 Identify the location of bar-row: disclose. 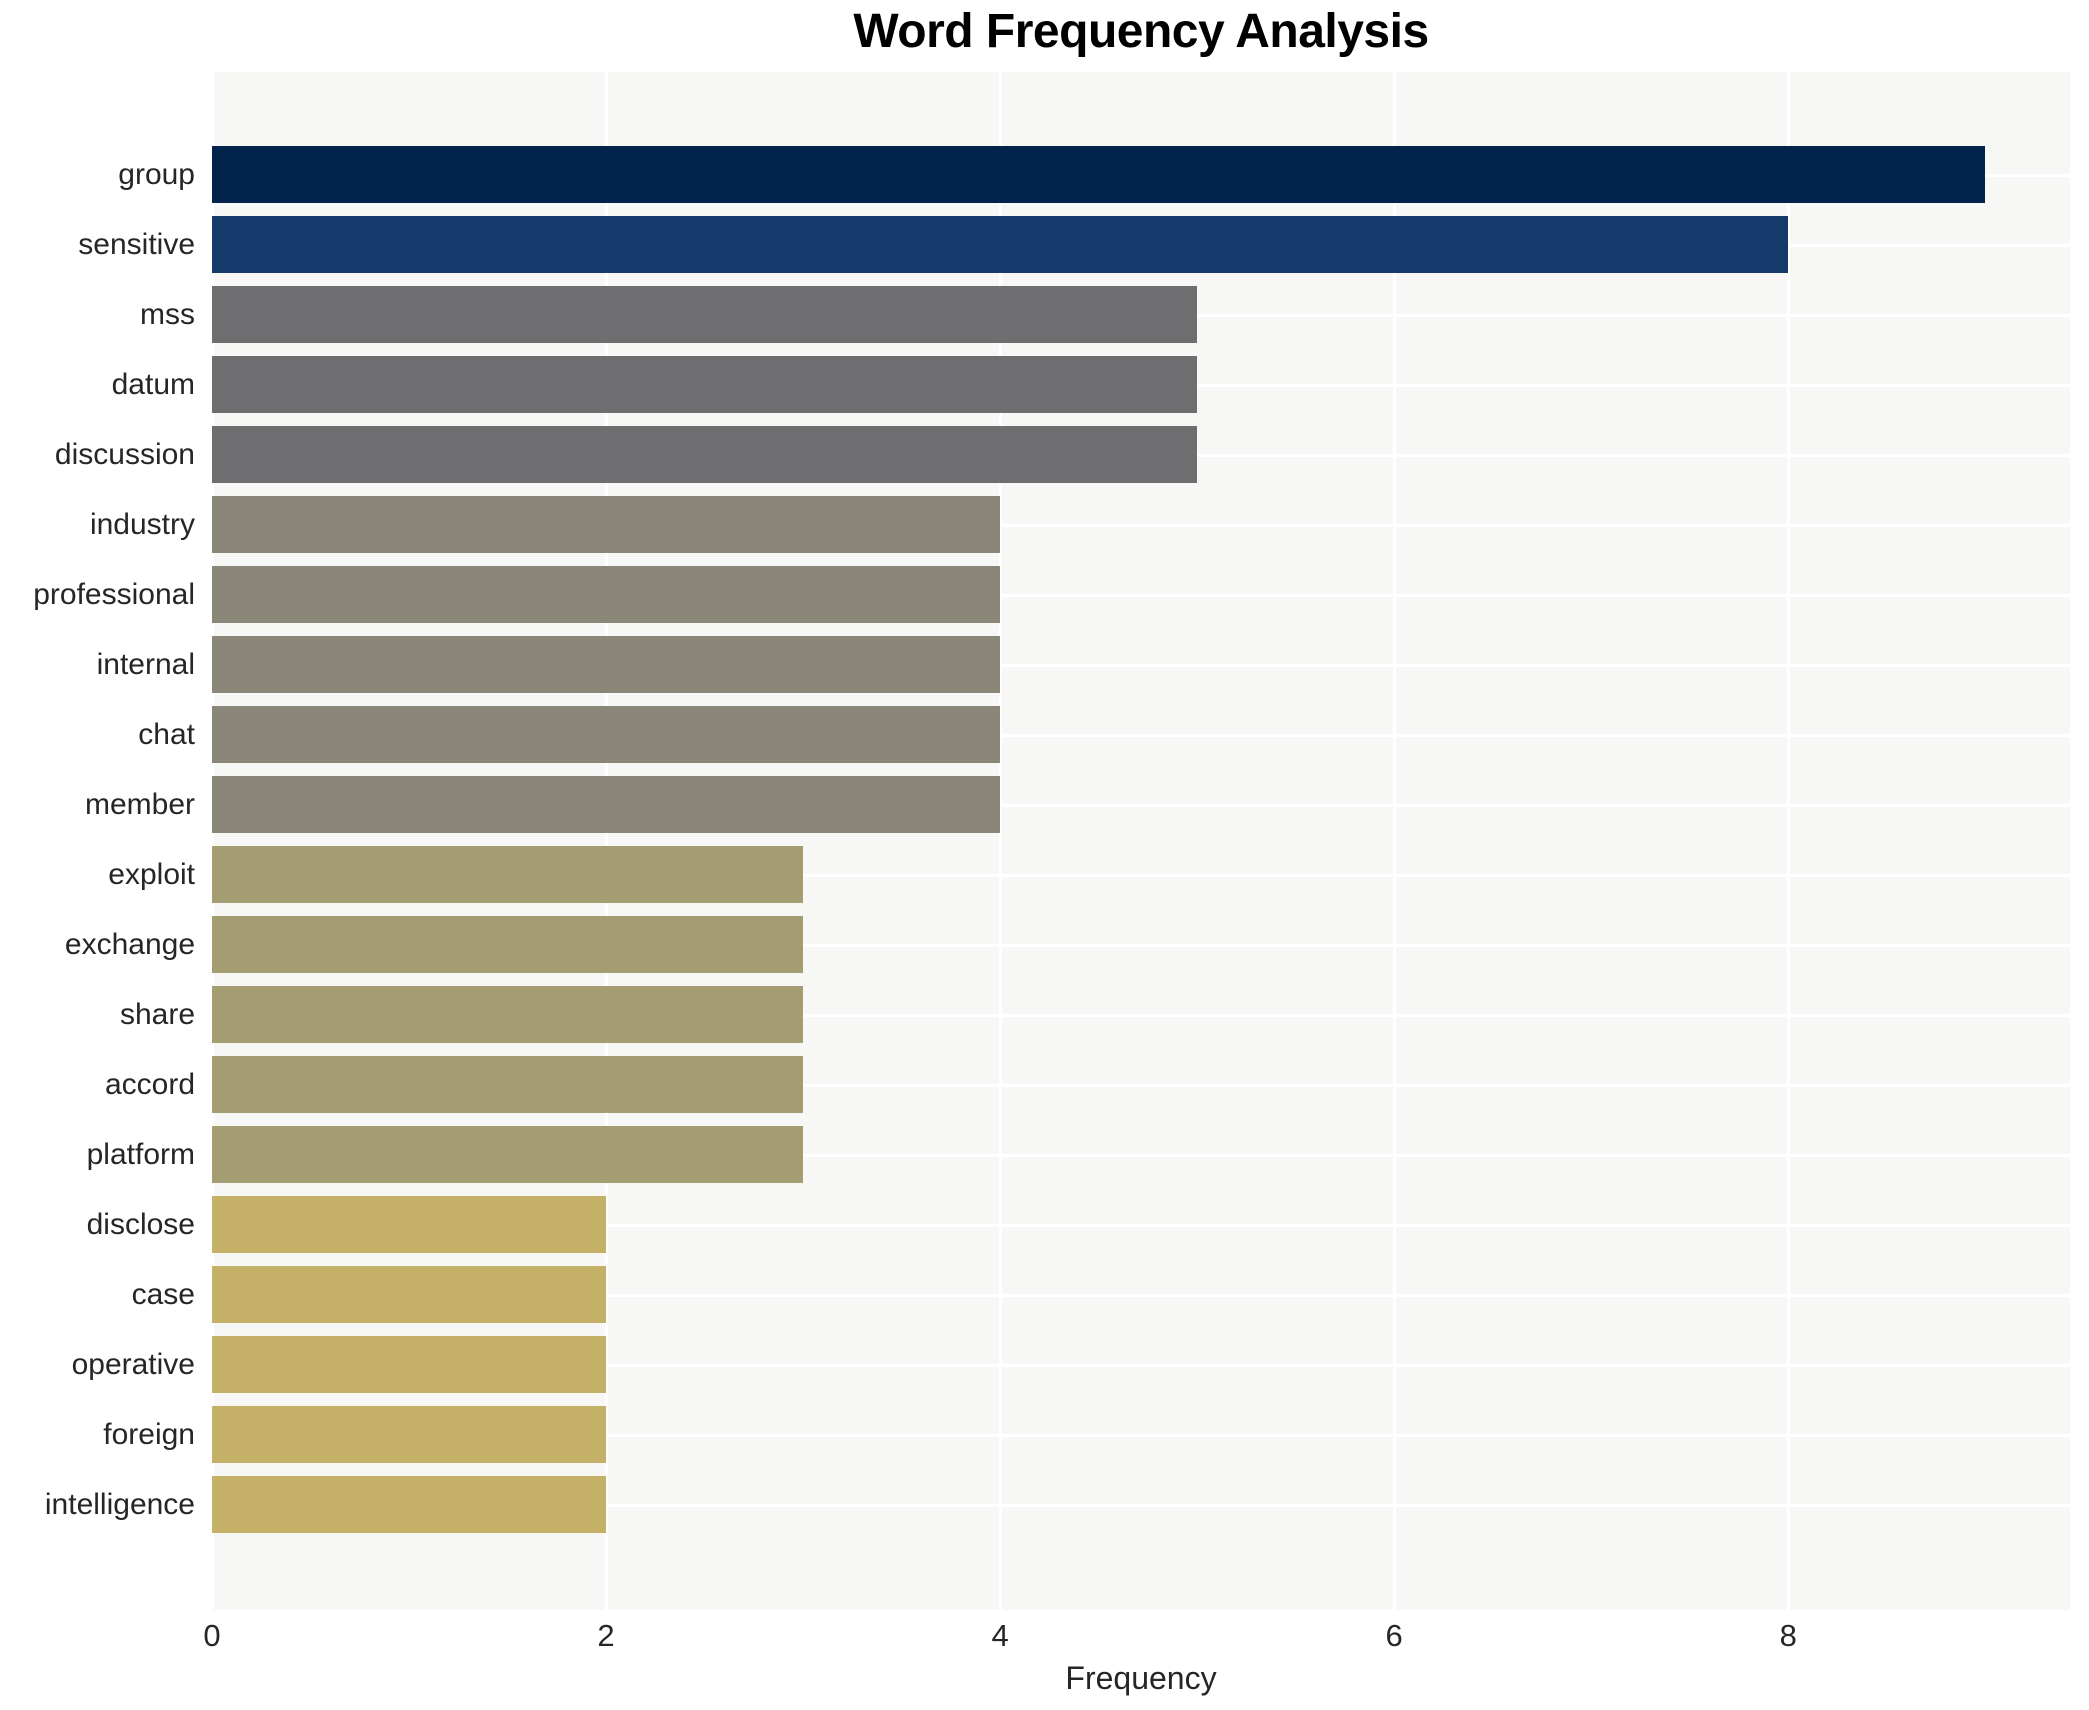
(1078, 1225).